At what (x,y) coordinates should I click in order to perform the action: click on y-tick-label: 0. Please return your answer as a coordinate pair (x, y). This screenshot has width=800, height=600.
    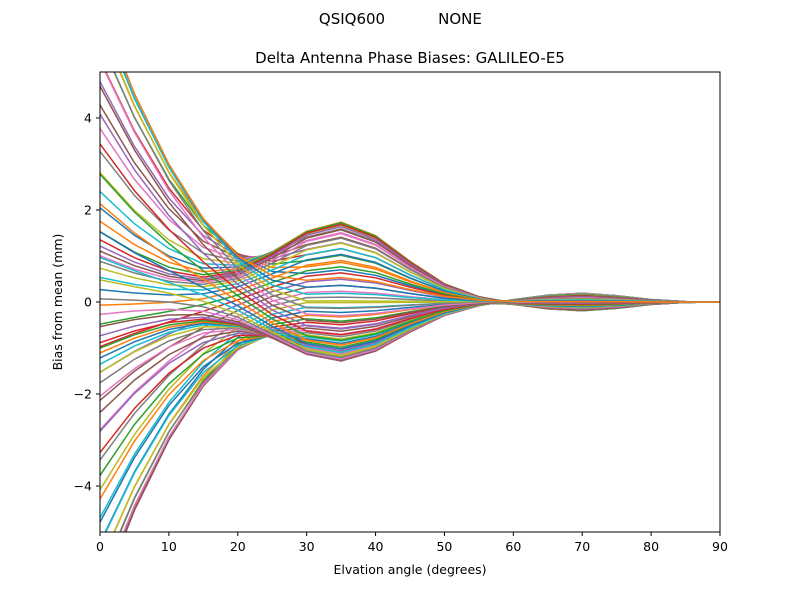
    Looking at the image, I should click on (88, 302).